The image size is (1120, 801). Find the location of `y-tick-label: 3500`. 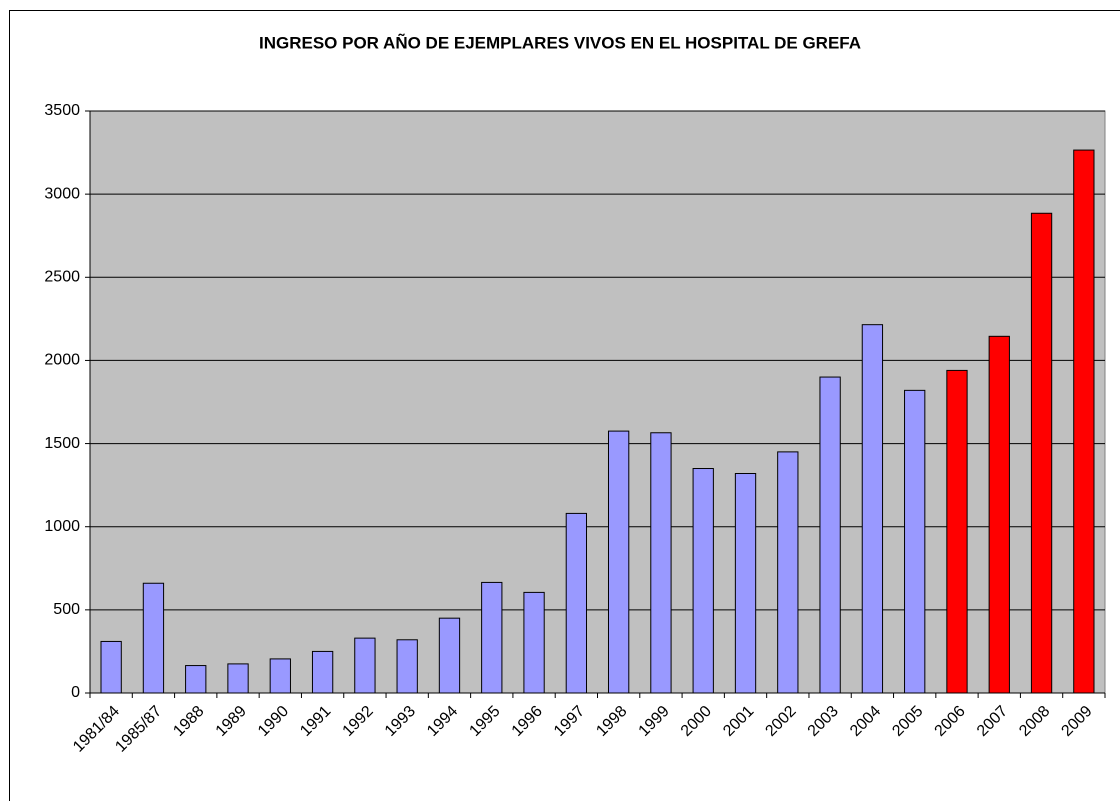

y-tick-label: 3500 is located at coordinates (62, 110).